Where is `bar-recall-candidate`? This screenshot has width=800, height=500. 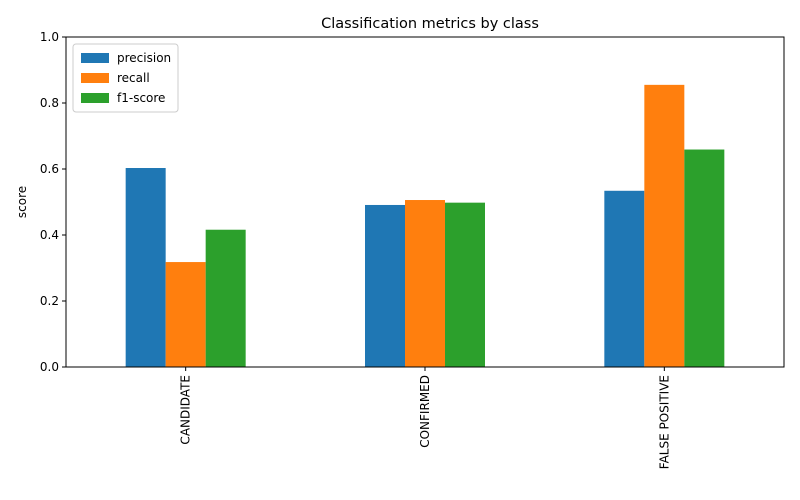
bar-recall-candidate is located at coordinates (185, 314).